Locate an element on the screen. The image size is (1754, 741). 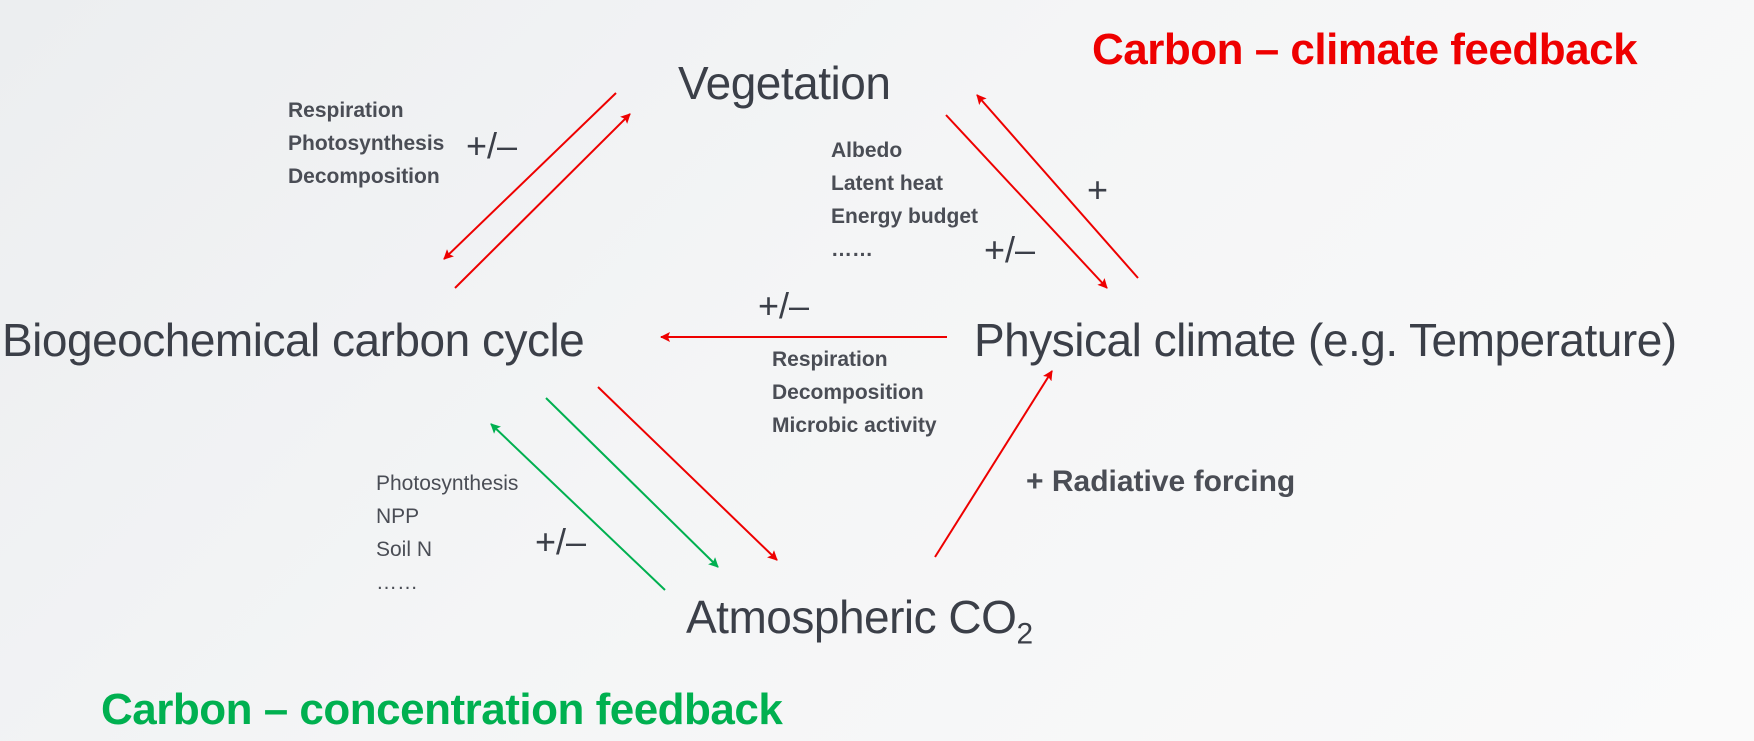
carbon-concentration-feedback-title: Carbon – concentration feedback is located at coordinates (442, 709).